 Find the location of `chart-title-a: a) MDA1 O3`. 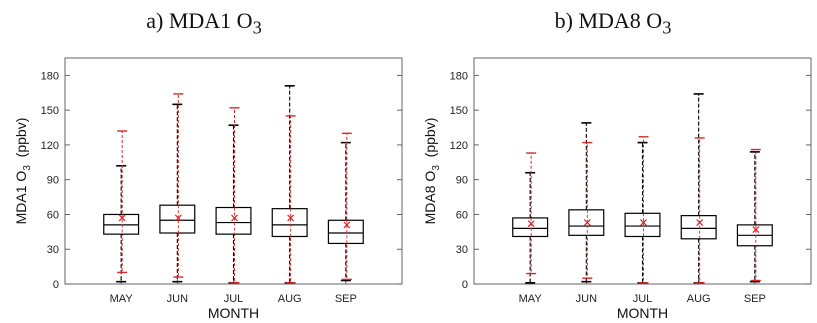

chart-title-a: a) MDA1 O3 is located at coordinates (204, 23).